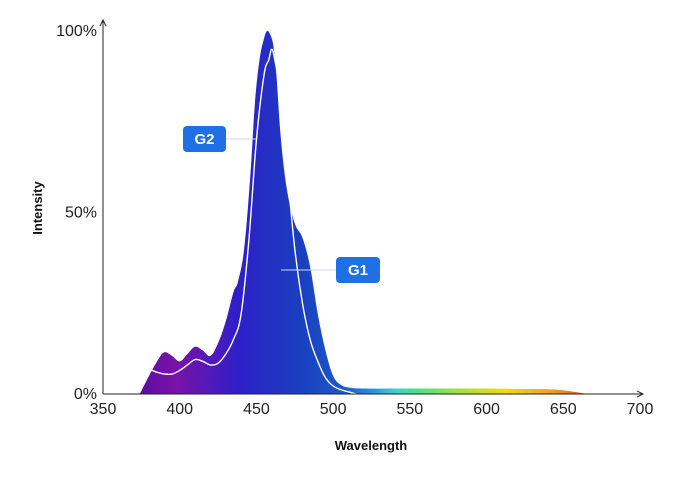 The width and height of the screenshot is (683, 503). I want to click on y-tick-label: 50%, so click(81, 213).